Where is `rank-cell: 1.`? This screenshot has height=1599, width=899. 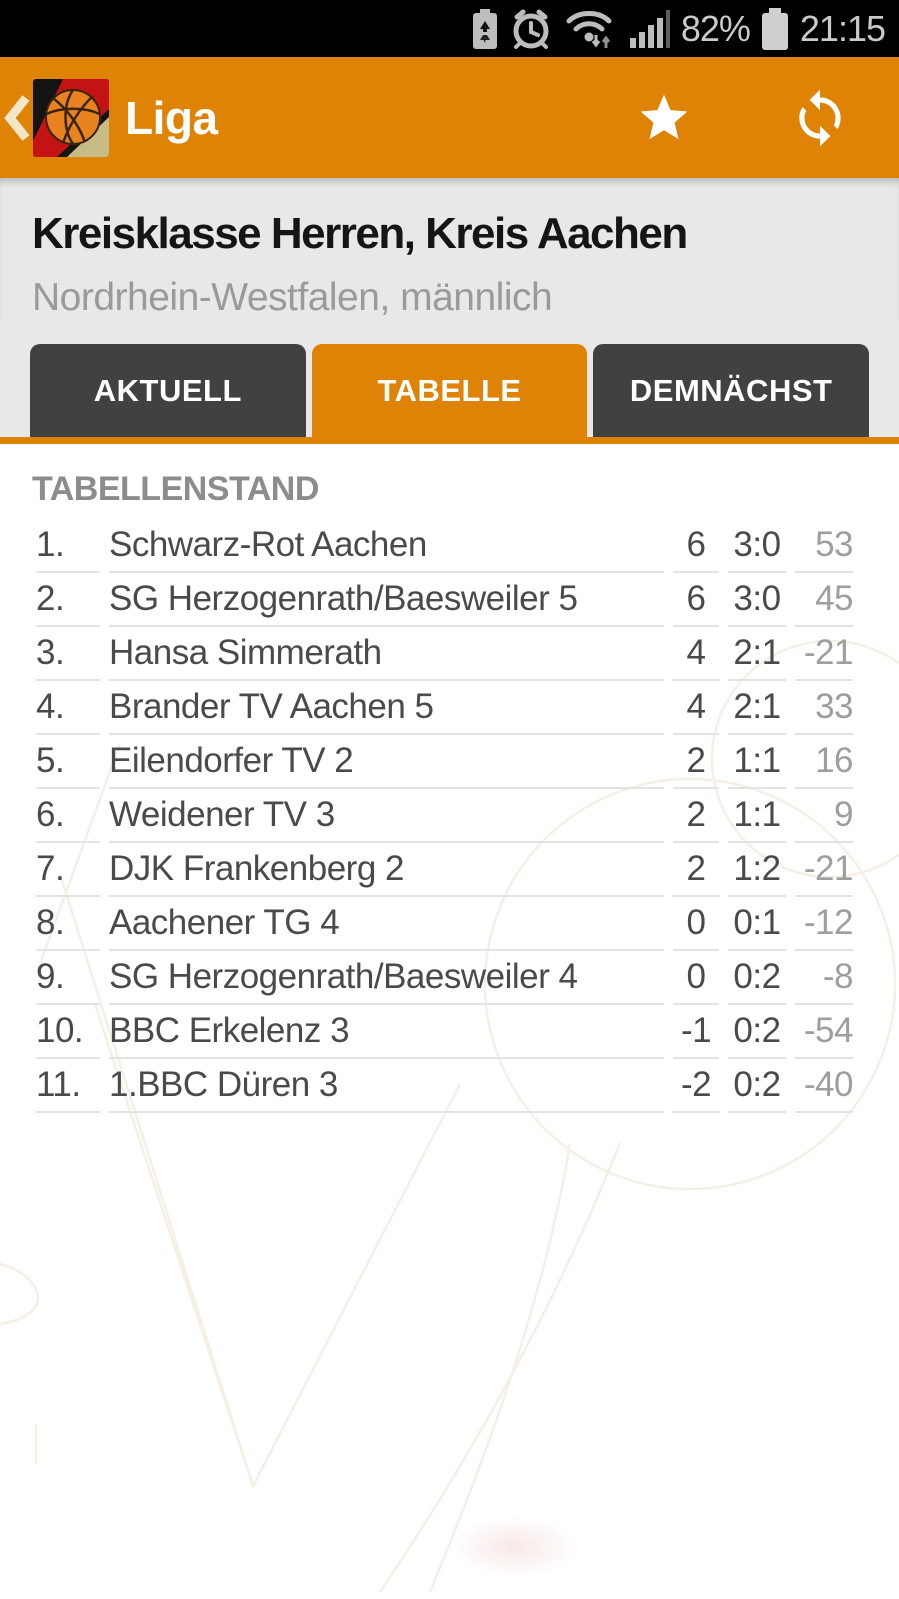
rank-cell: 1. is located at coordinates (68, 546).